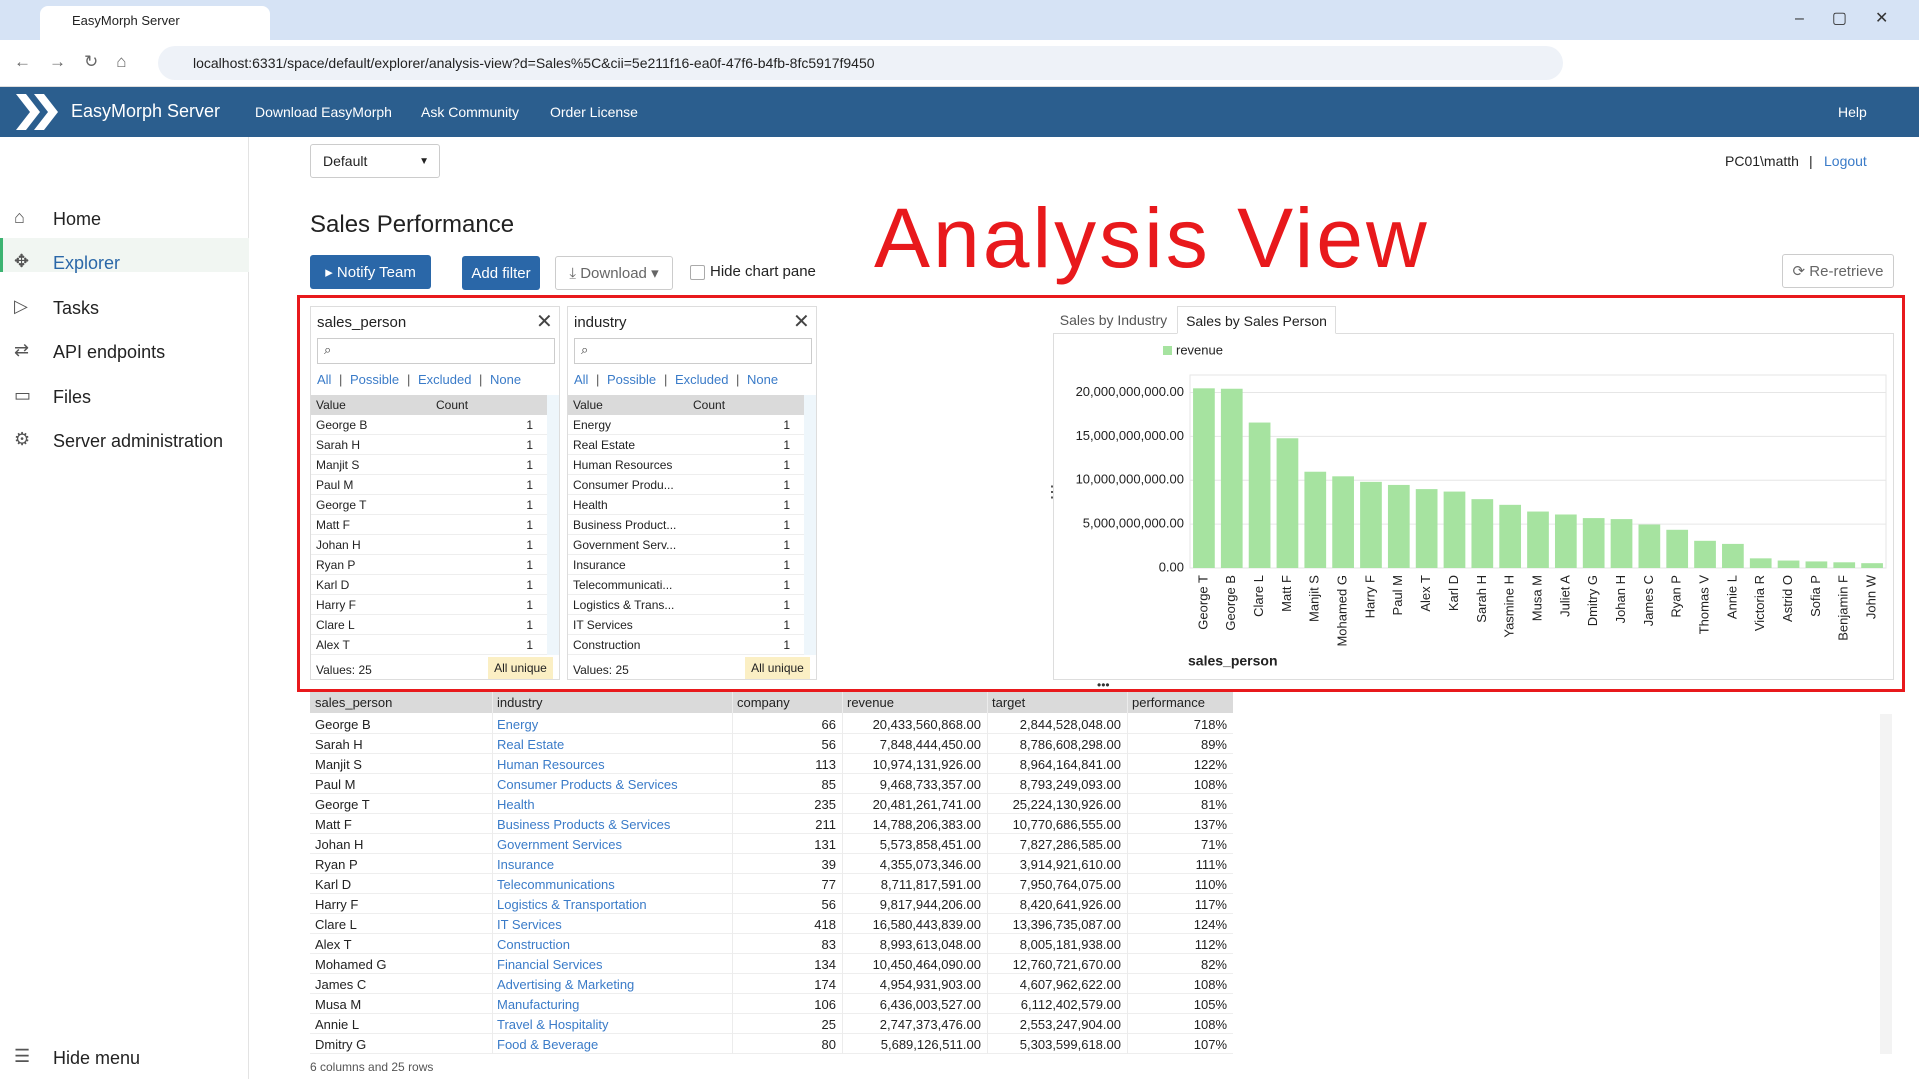 Image resolution: width=1919 pixels, height=1079 pixels. I want to click on download-button: ⤓ Download ▾, so click(614, 273).